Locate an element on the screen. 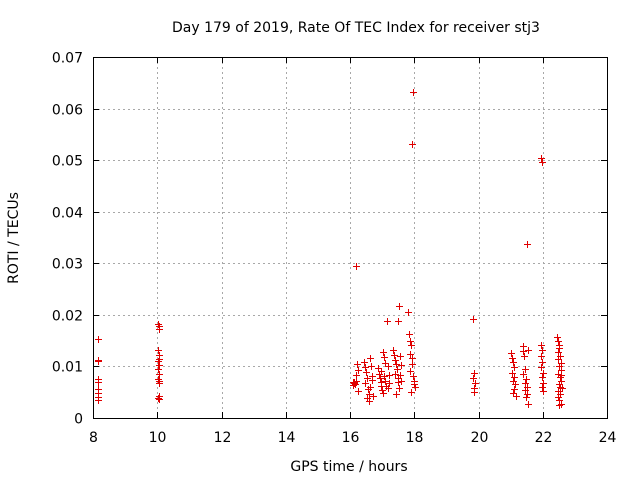 The width and height of the screenshot is (640, 480). y-tick-label: 0.07 is located at coordinates (67, 59).